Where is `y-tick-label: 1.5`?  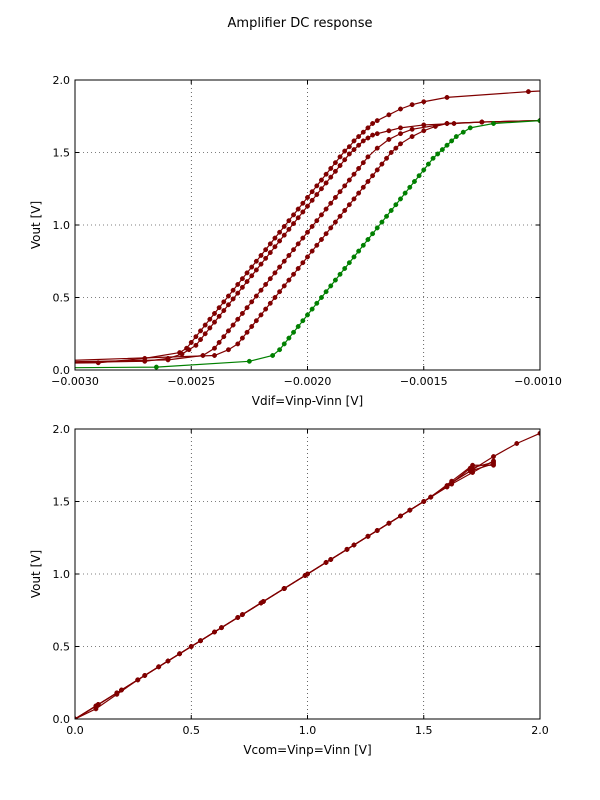 y-tick-label: 1.5 is located at coordinates (62, 153).